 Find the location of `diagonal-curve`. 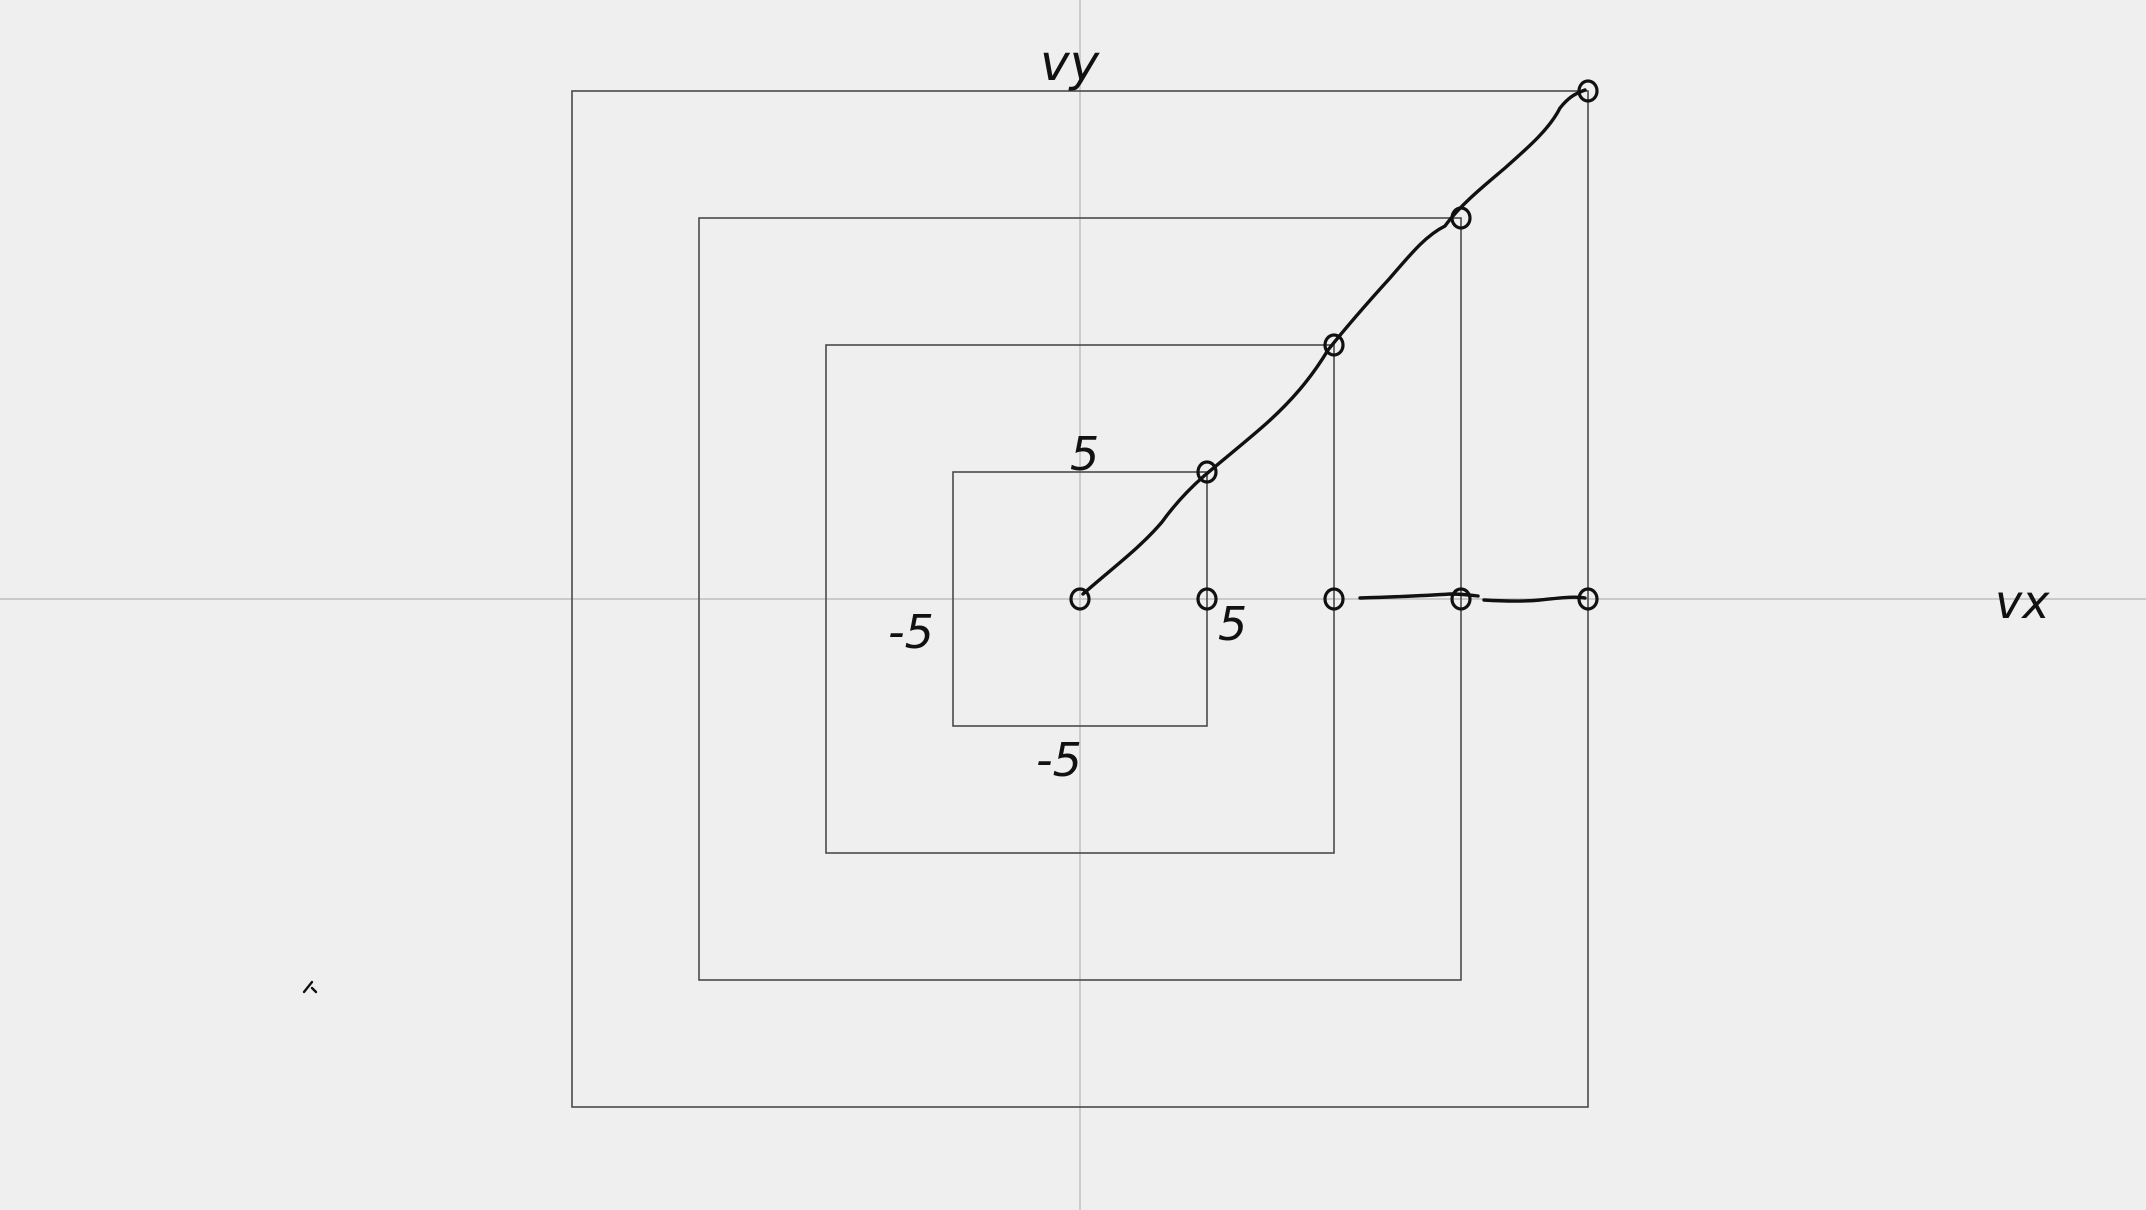

diagonal-curve is located at coordinates (1334, 342).